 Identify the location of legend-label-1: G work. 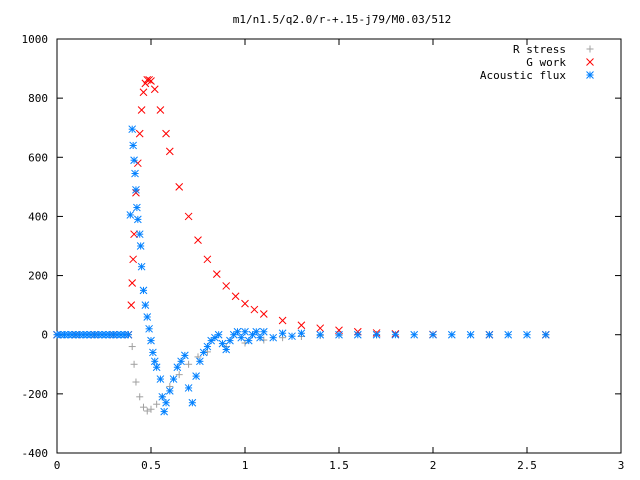
(546, 62).